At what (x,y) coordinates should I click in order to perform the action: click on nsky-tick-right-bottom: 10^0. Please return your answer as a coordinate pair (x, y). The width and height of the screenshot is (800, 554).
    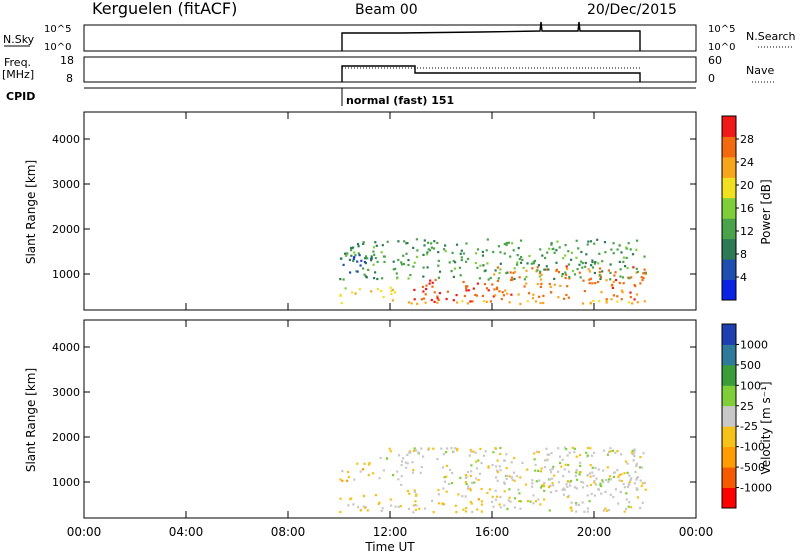
    Looking at the image, I should click on (721, 47).